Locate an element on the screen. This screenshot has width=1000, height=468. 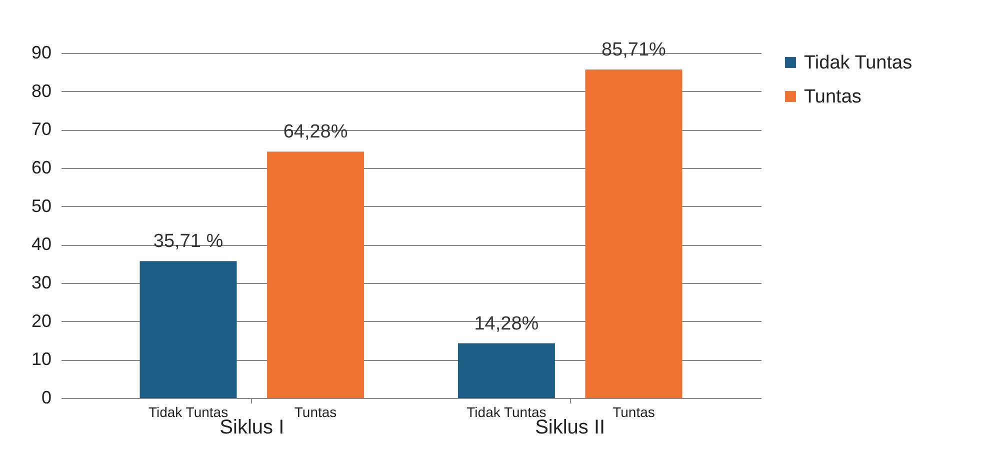
y-tick-label: 60 is located at coordinates (41, 168).